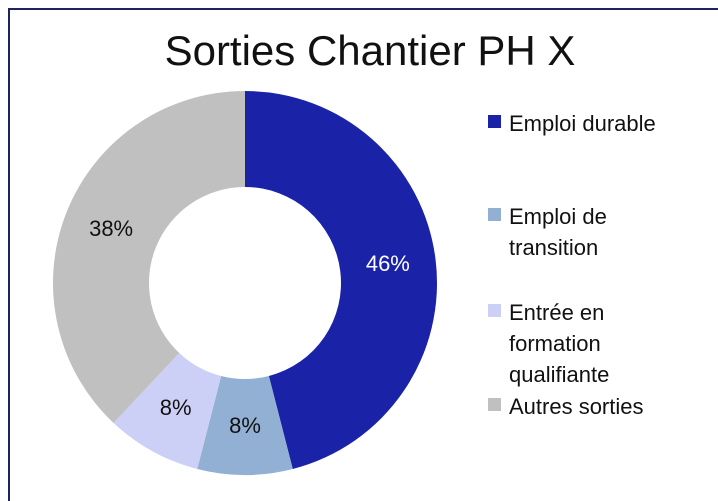 The width and height of the screenshot is (718, 501). What do you see at coordinates (559, 343) in the screenshot?
I see `legend-label: Entrée en formation qualifiante` at bounding box center [559, 343].